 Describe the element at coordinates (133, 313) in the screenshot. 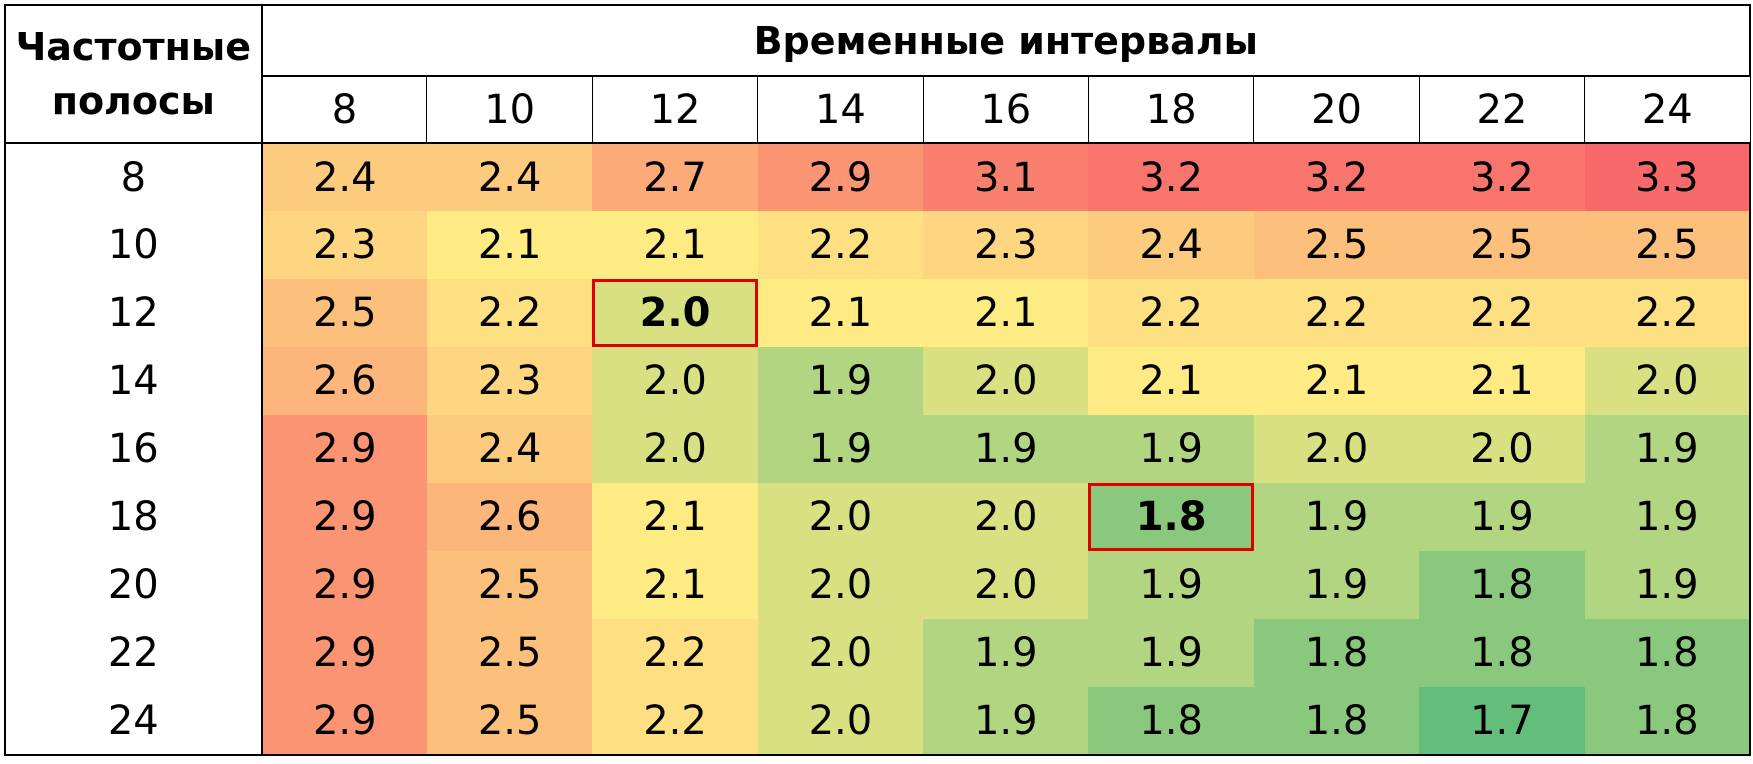

I see `row-tick-label: 12` at that location.